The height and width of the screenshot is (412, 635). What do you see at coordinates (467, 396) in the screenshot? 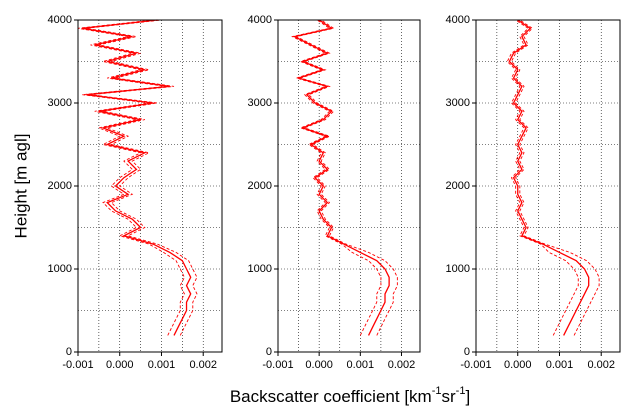
I see `x-axis-title-part: ]` at bounding box center [467, 396].